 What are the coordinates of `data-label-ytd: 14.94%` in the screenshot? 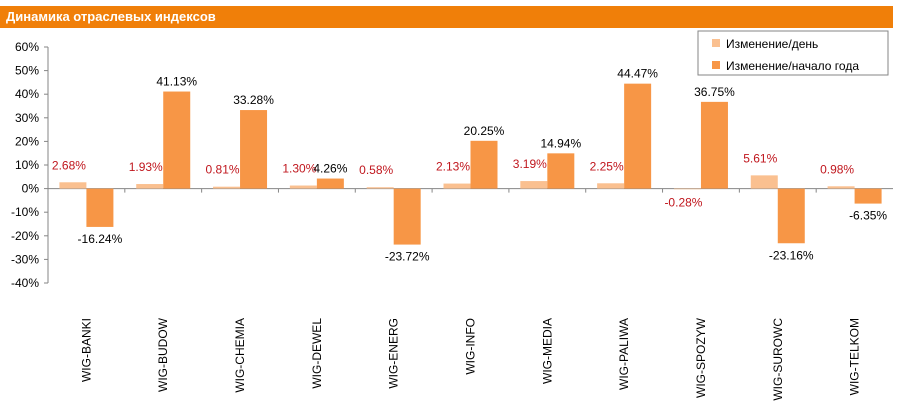 It's located at (560, 143).